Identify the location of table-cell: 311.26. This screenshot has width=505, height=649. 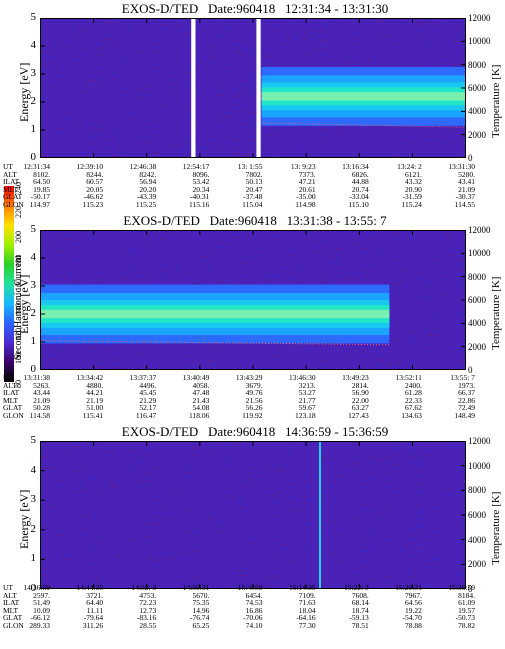
(93, 625).